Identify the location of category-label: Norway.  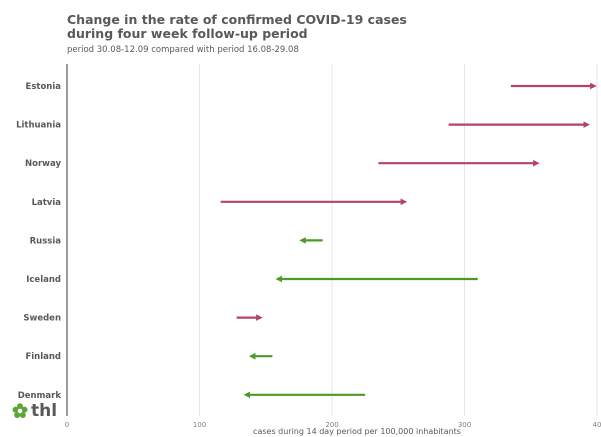
(43, 164).